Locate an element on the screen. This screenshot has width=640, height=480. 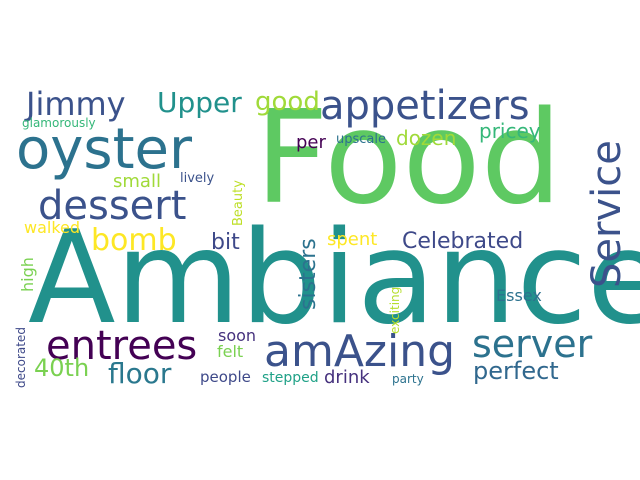
word-jimmy: Jimmy is located at coordinates (76, 104).